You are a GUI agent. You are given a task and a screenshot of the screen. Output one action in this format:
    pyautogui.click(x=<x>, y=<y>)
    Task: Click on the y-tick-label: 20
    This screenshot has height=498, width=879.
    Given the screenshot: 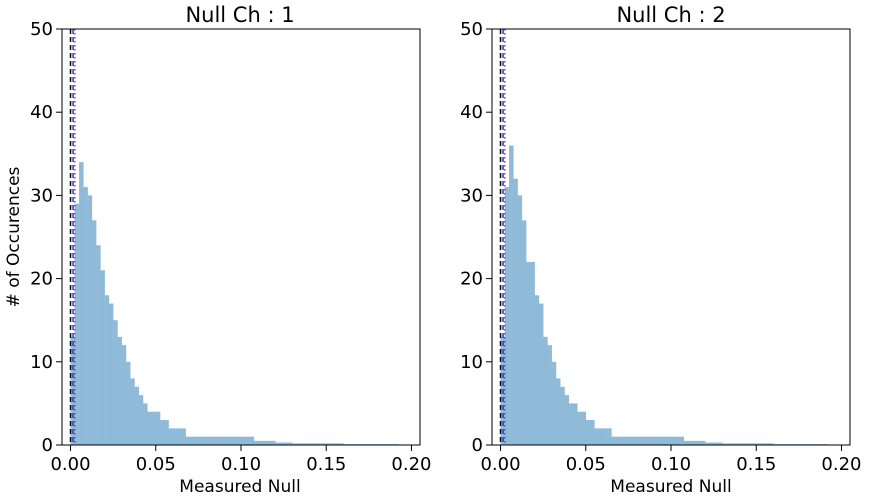 What is the action you would take?
    pyautogui.click(x=471, y=279)
    